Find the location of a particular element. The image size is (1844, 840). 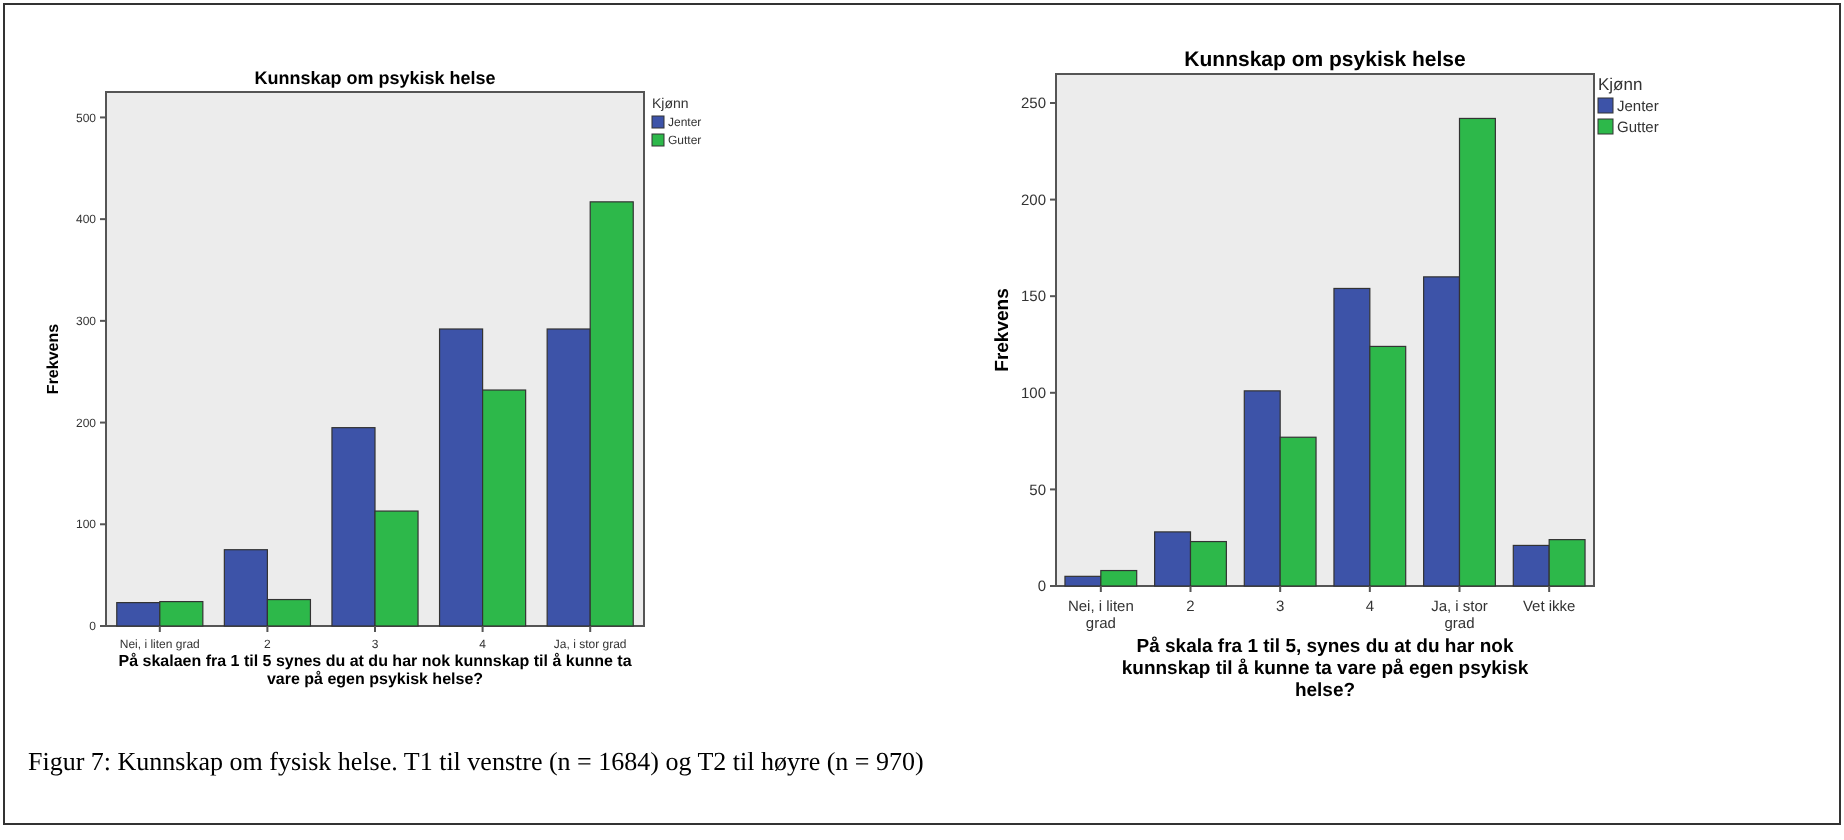

x-axis-title: På skalaen fra 1 til 5 synes du at du har nok kunnskap til å kunne ta vare på egen psykisk helse? is located at coordinates (375, 670).